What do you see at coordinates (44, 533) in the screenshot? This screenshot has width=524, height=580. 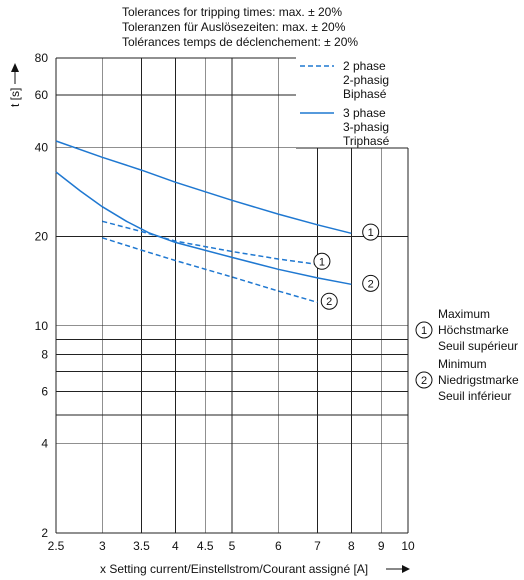 I see `y-tick-label: 2` at bounding box center [44, 533].